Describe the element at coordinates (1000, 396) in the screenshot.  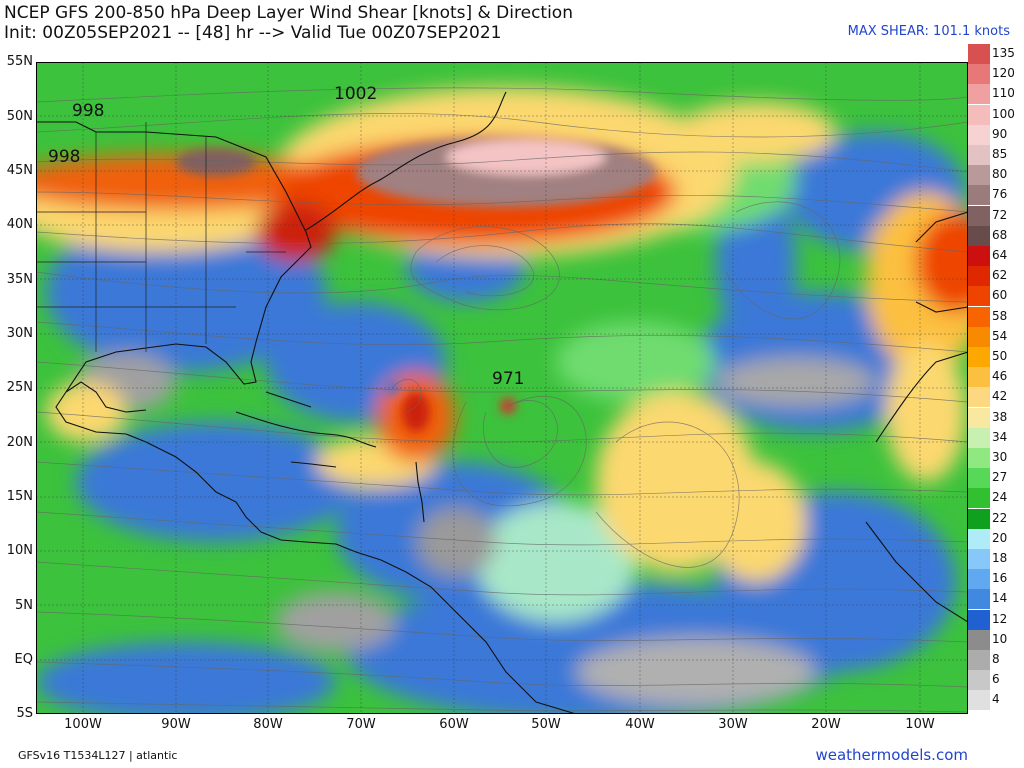
I see `scale-label: 42` at that location.